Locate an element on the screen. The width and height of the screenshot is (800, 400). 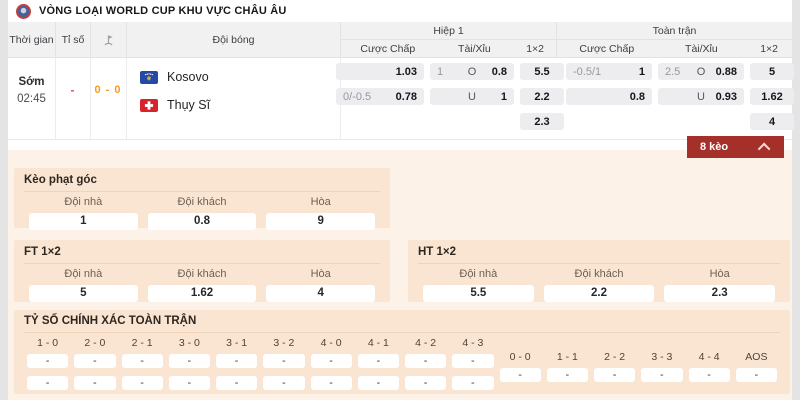
score-col-2-1: 2 - 1 - - is located at coordinates (142, 363).